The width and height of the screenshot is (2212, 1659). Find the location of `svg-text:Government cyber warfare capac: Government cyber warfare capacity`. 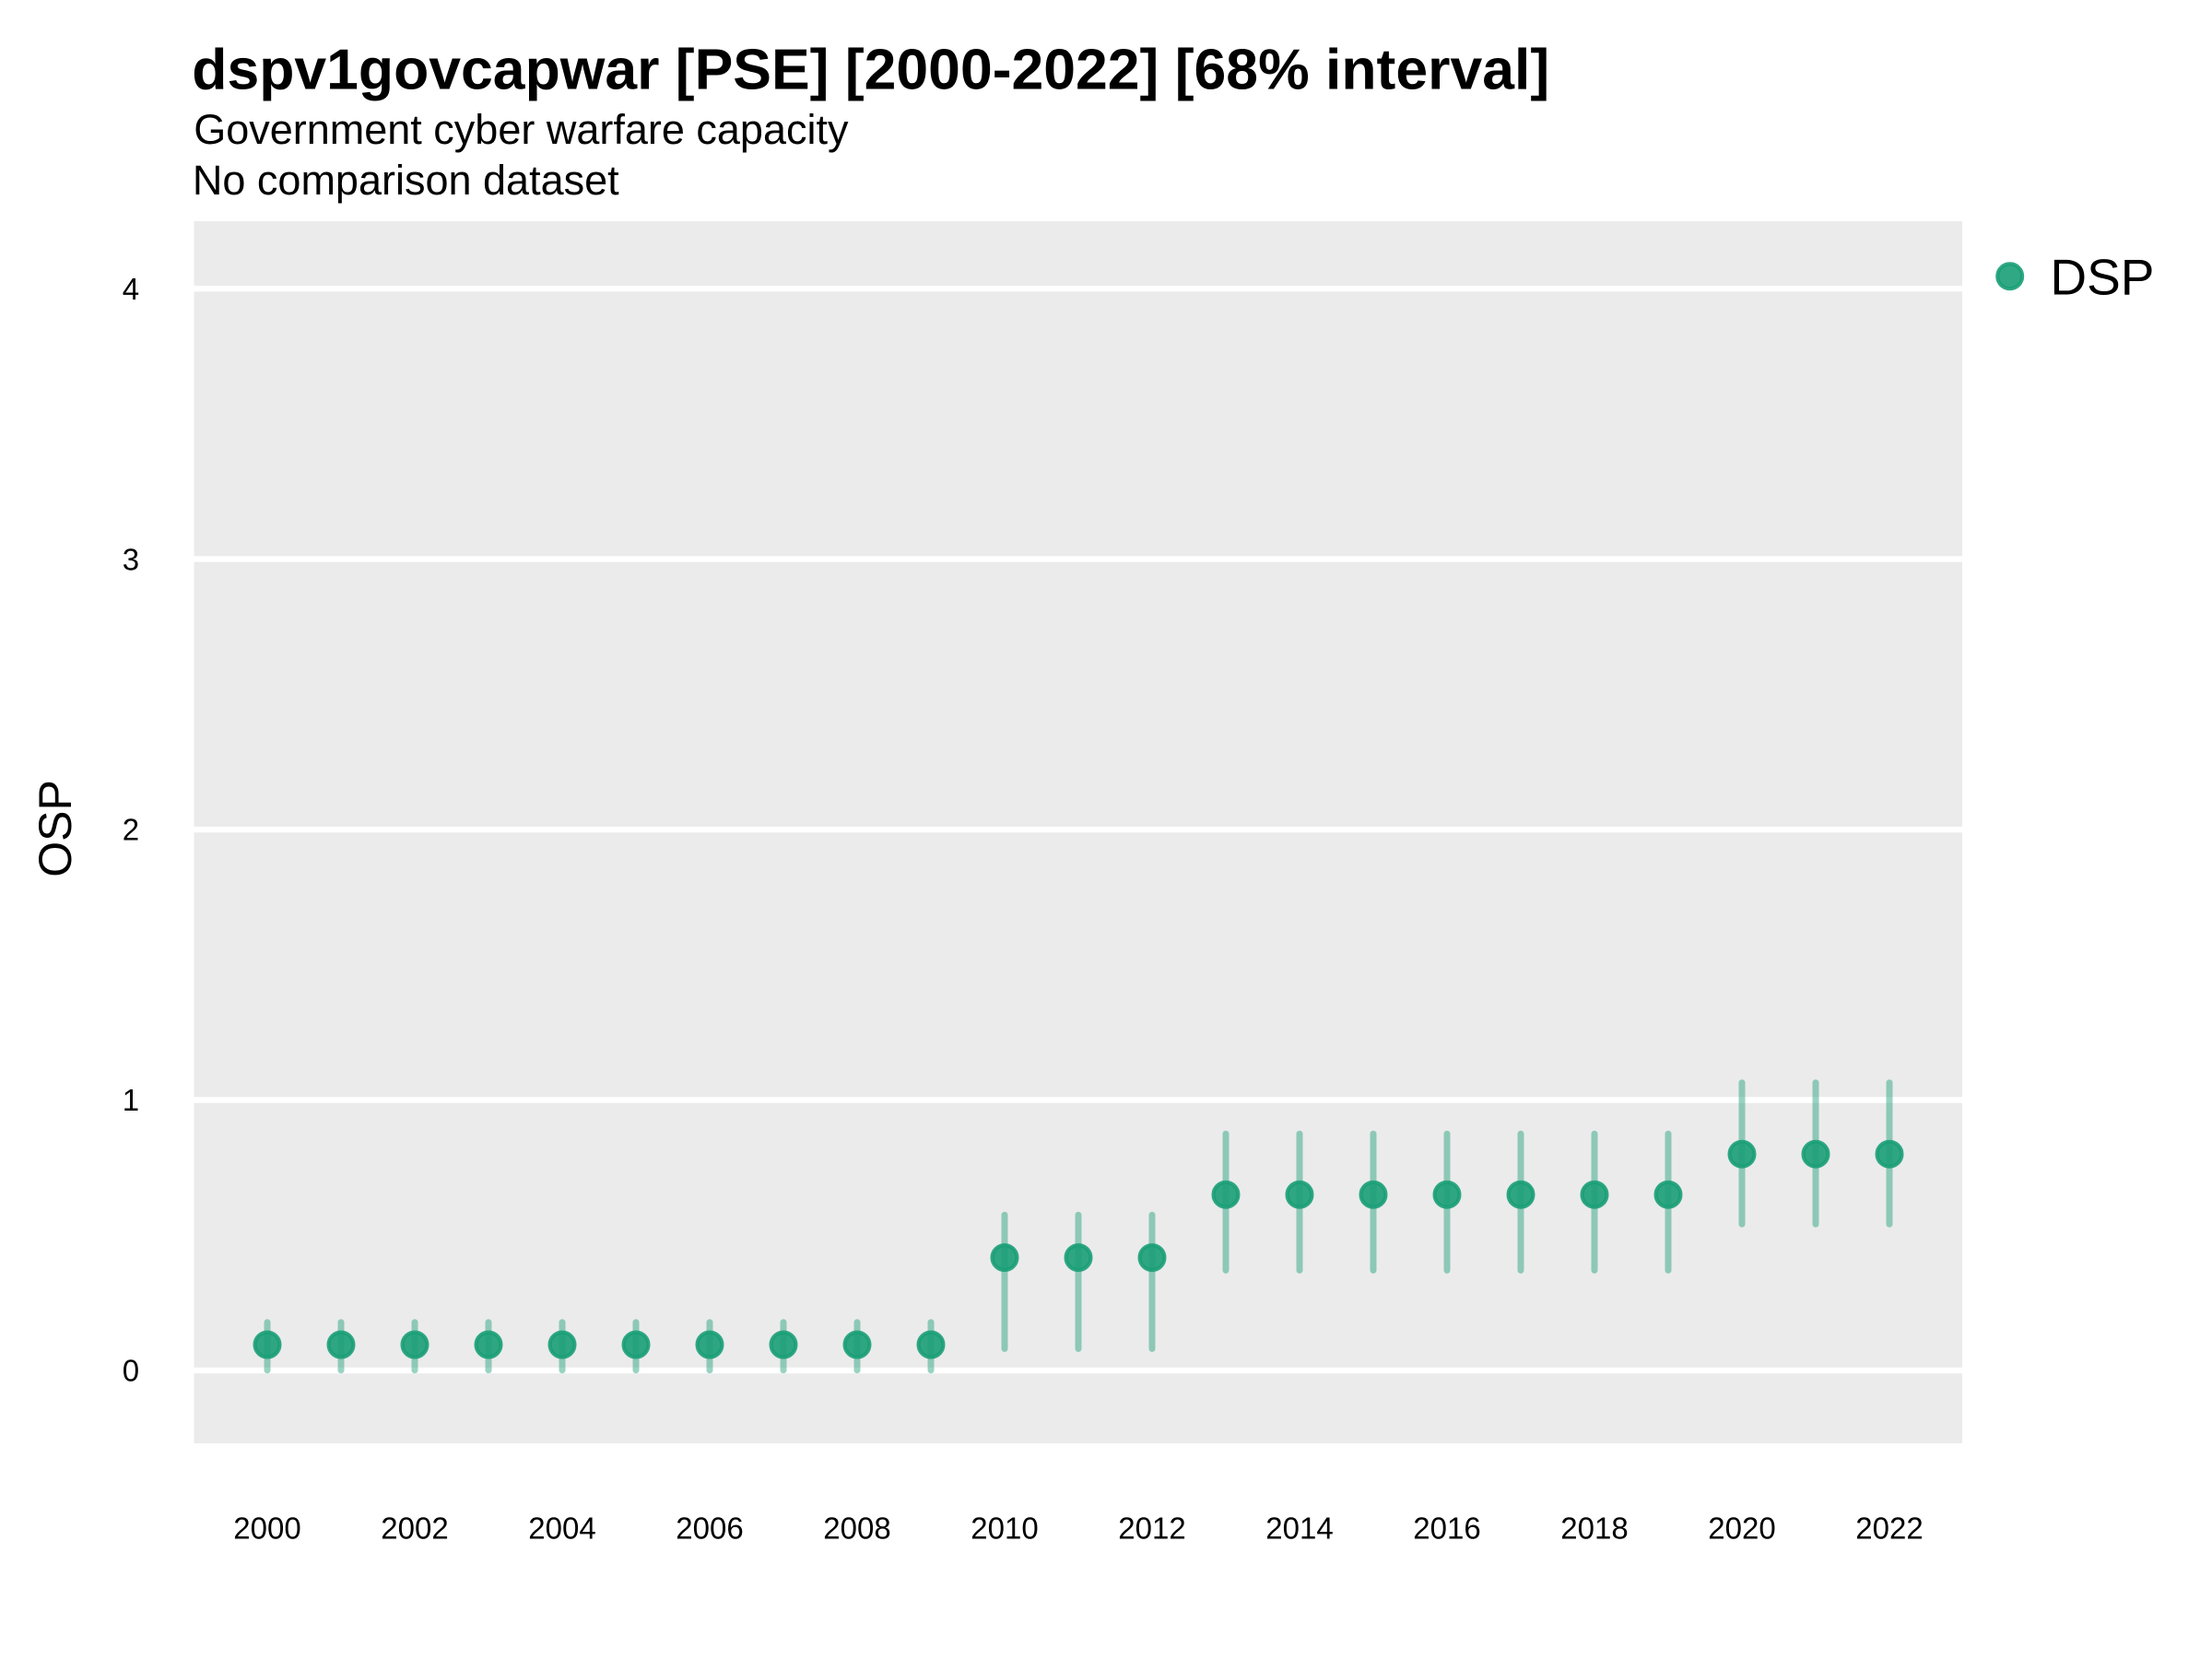

svg-text:Government cyber warfare capac: Government cyber warfare capacity is located at coordinates (521, 129).